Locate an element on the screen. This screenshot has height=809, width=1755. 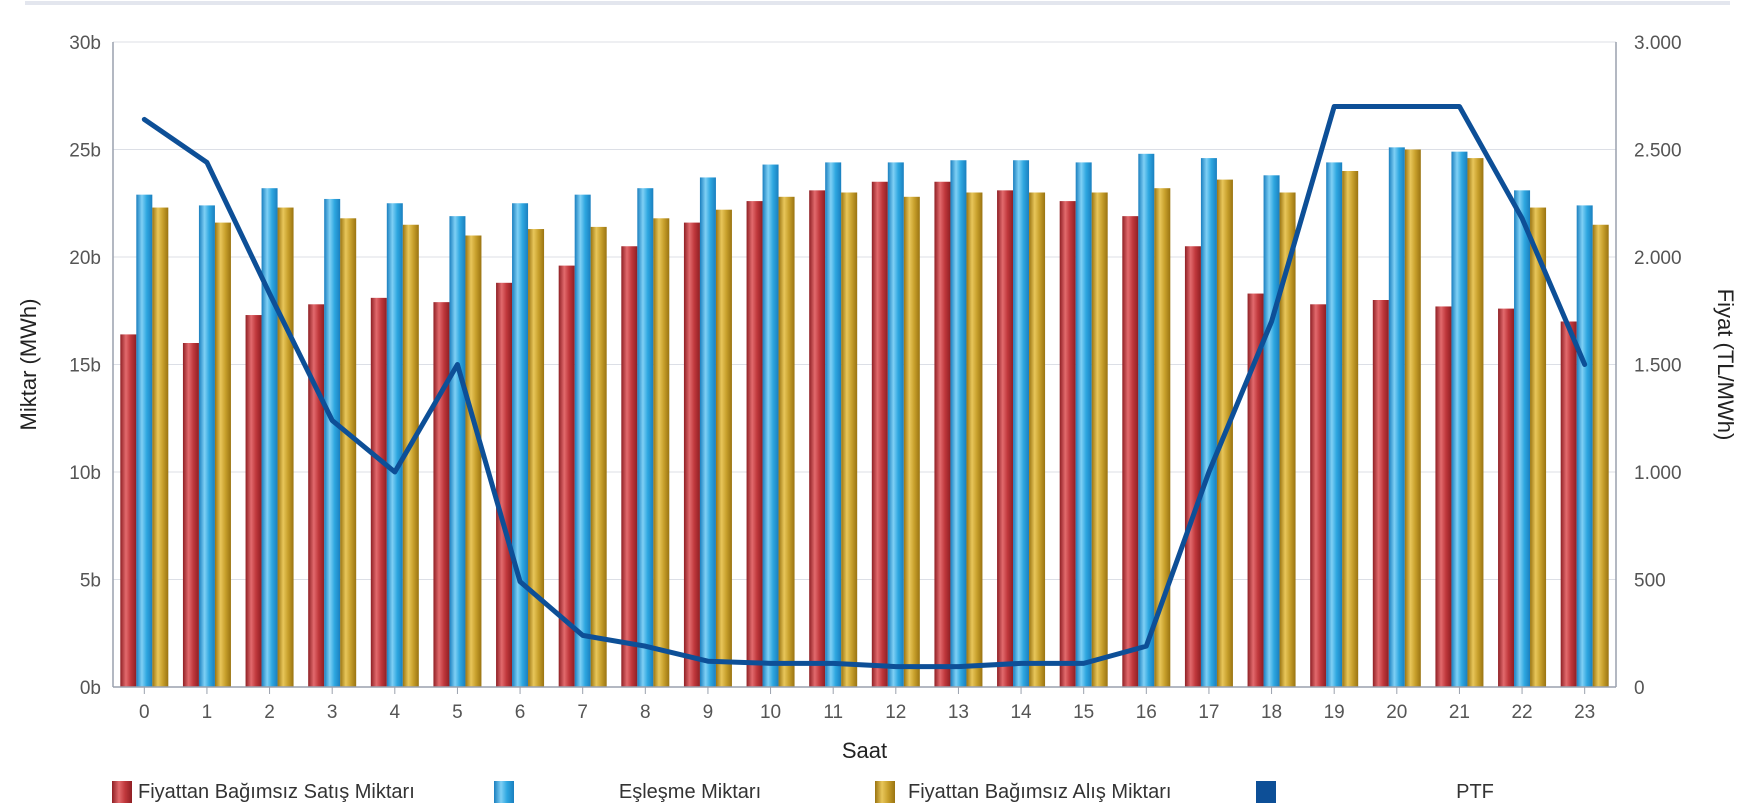
x-tick-label: 15 is located at coordinates (1083, 712).